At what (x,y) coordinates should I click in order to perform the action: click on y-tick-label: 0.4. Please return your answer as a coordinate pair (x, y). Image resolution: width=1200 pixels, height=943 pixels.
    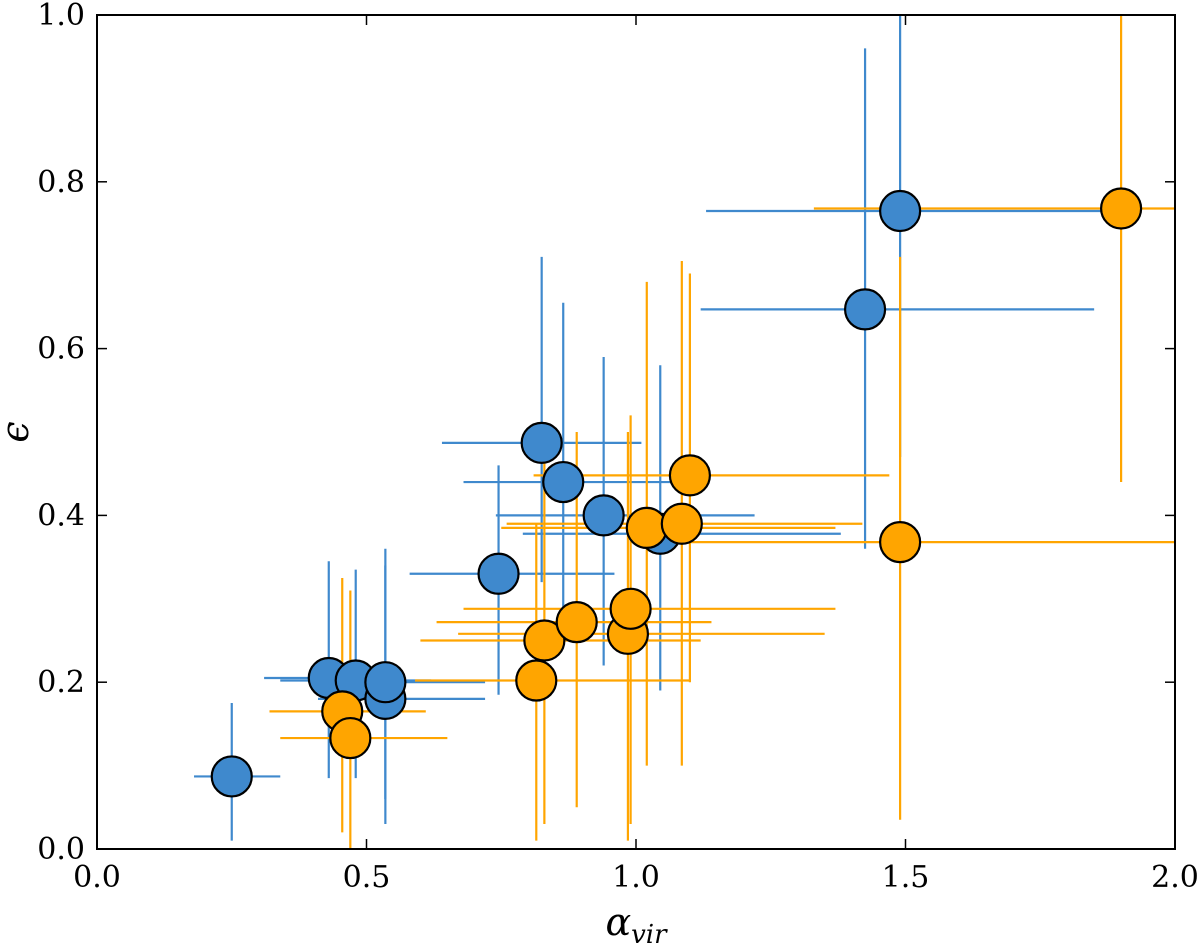
    Looking at the image, I should click on (61, 515).